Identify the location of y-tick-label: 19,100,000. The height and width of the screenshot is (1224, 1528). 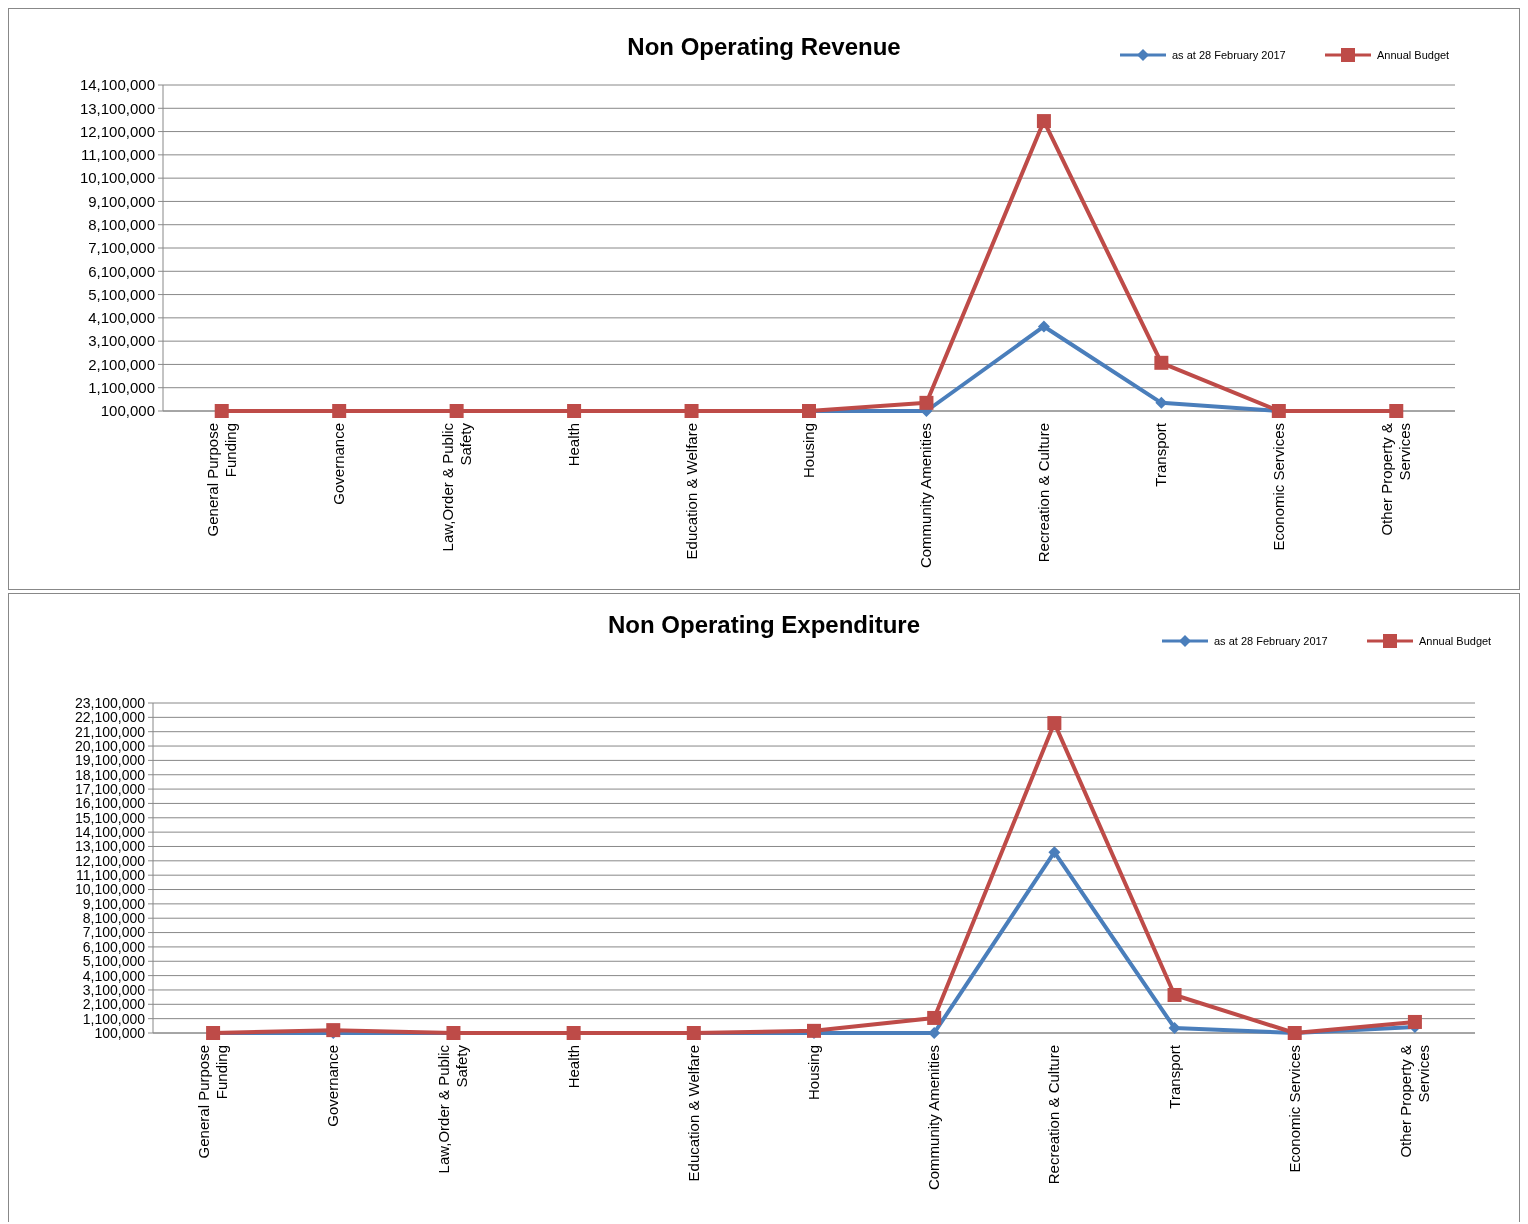
(110, 760).